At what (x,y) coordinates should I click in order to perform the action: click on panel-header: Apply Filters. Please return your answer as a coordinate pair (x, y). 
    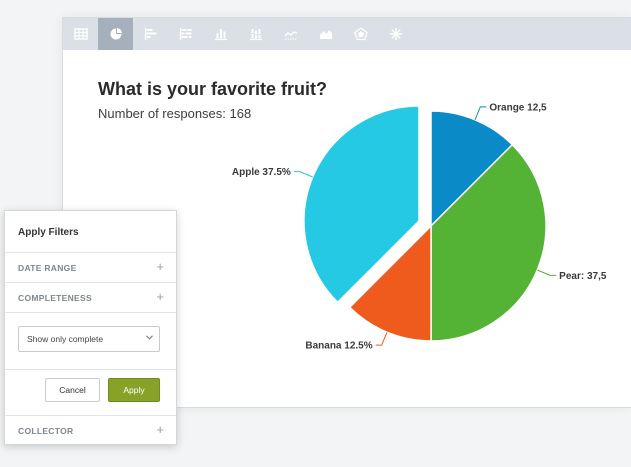
    Looking at the image, I should click on (90, 232).